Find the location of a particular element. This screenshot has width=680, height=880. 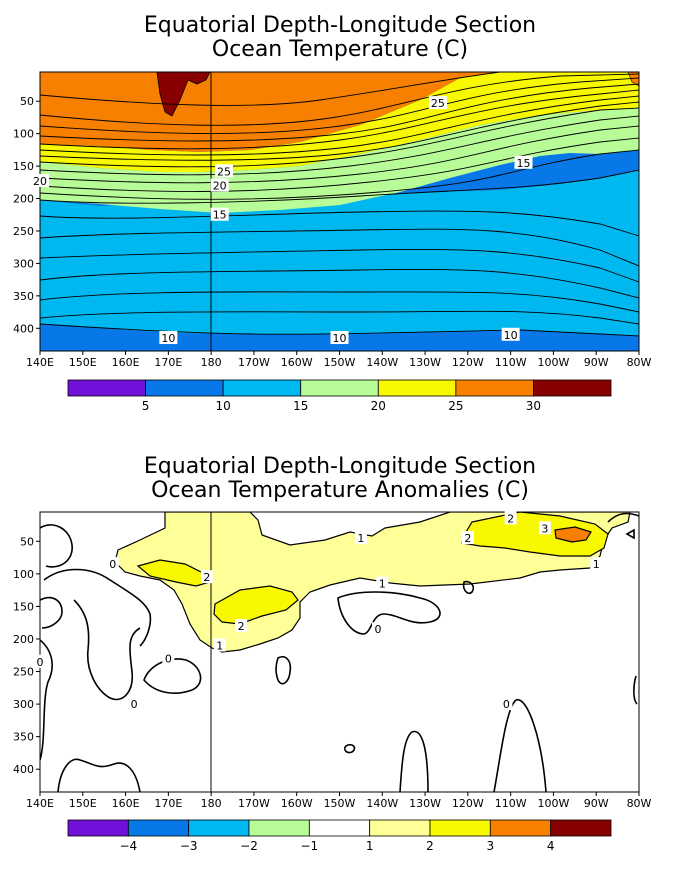

bottom-y-tick-label: 350 is located at coordinates (23, 737).